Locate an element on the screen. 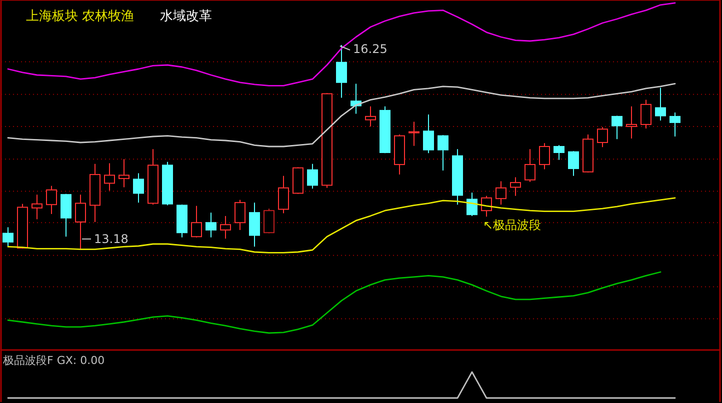 The height and width of the screenshot is (403, 722). annotation: ↖极品波段 is located at coordinates (512, 225).